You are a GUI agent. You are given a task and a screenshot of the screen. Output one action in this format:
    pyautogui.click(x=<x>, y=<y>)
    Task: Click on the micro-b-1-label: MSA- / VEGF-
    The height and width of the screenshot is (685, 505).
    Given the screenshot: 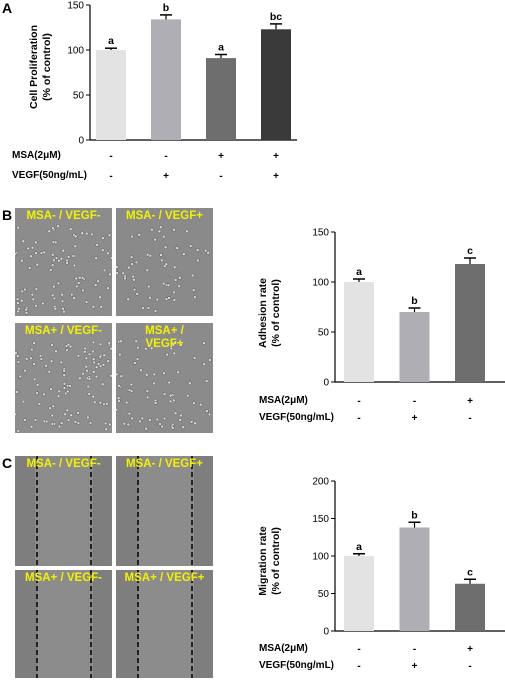 What is the action you would take?
    pyautogui.click(x=63, y=216)
    